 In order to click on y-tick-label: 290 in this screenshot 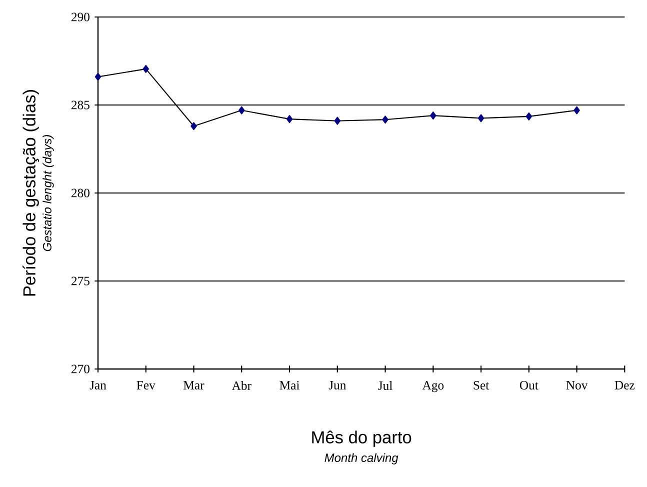, I will do `click(81, 17)`.